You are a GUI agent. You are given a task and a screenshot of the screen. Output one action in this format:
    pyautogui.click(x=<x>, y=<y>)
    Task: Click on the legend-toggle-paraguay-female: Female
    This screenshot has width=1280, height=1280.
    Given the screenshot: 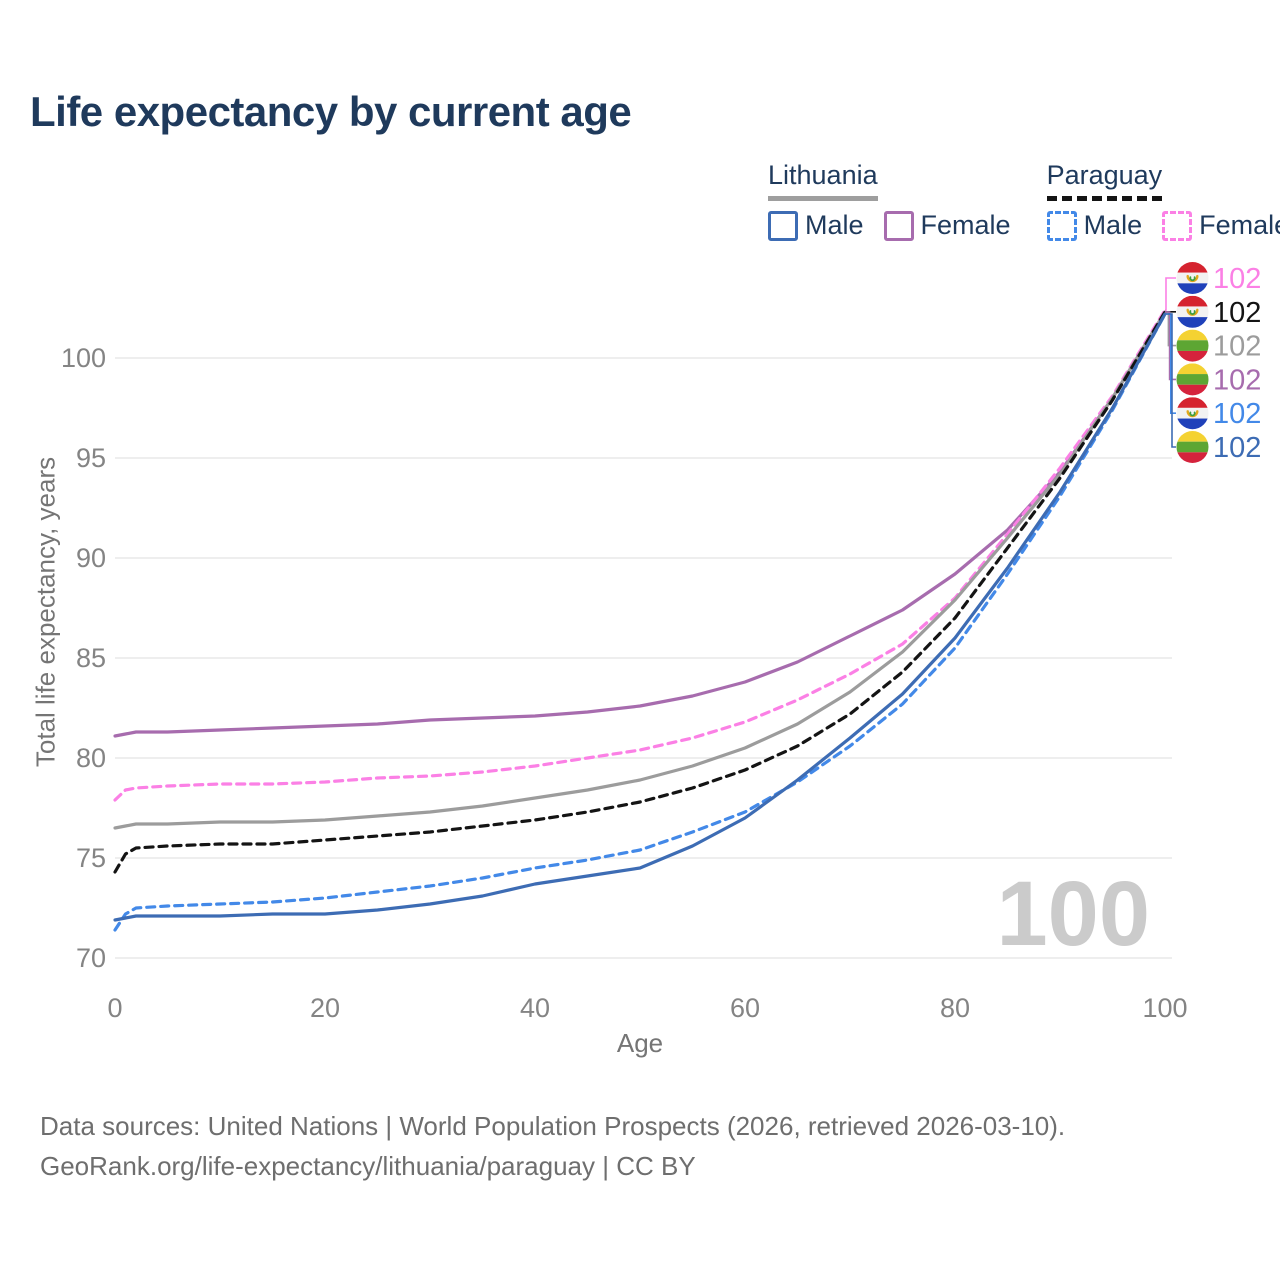 What is the action you would take?
    pyautogui.click(x=1221, y=225)
    